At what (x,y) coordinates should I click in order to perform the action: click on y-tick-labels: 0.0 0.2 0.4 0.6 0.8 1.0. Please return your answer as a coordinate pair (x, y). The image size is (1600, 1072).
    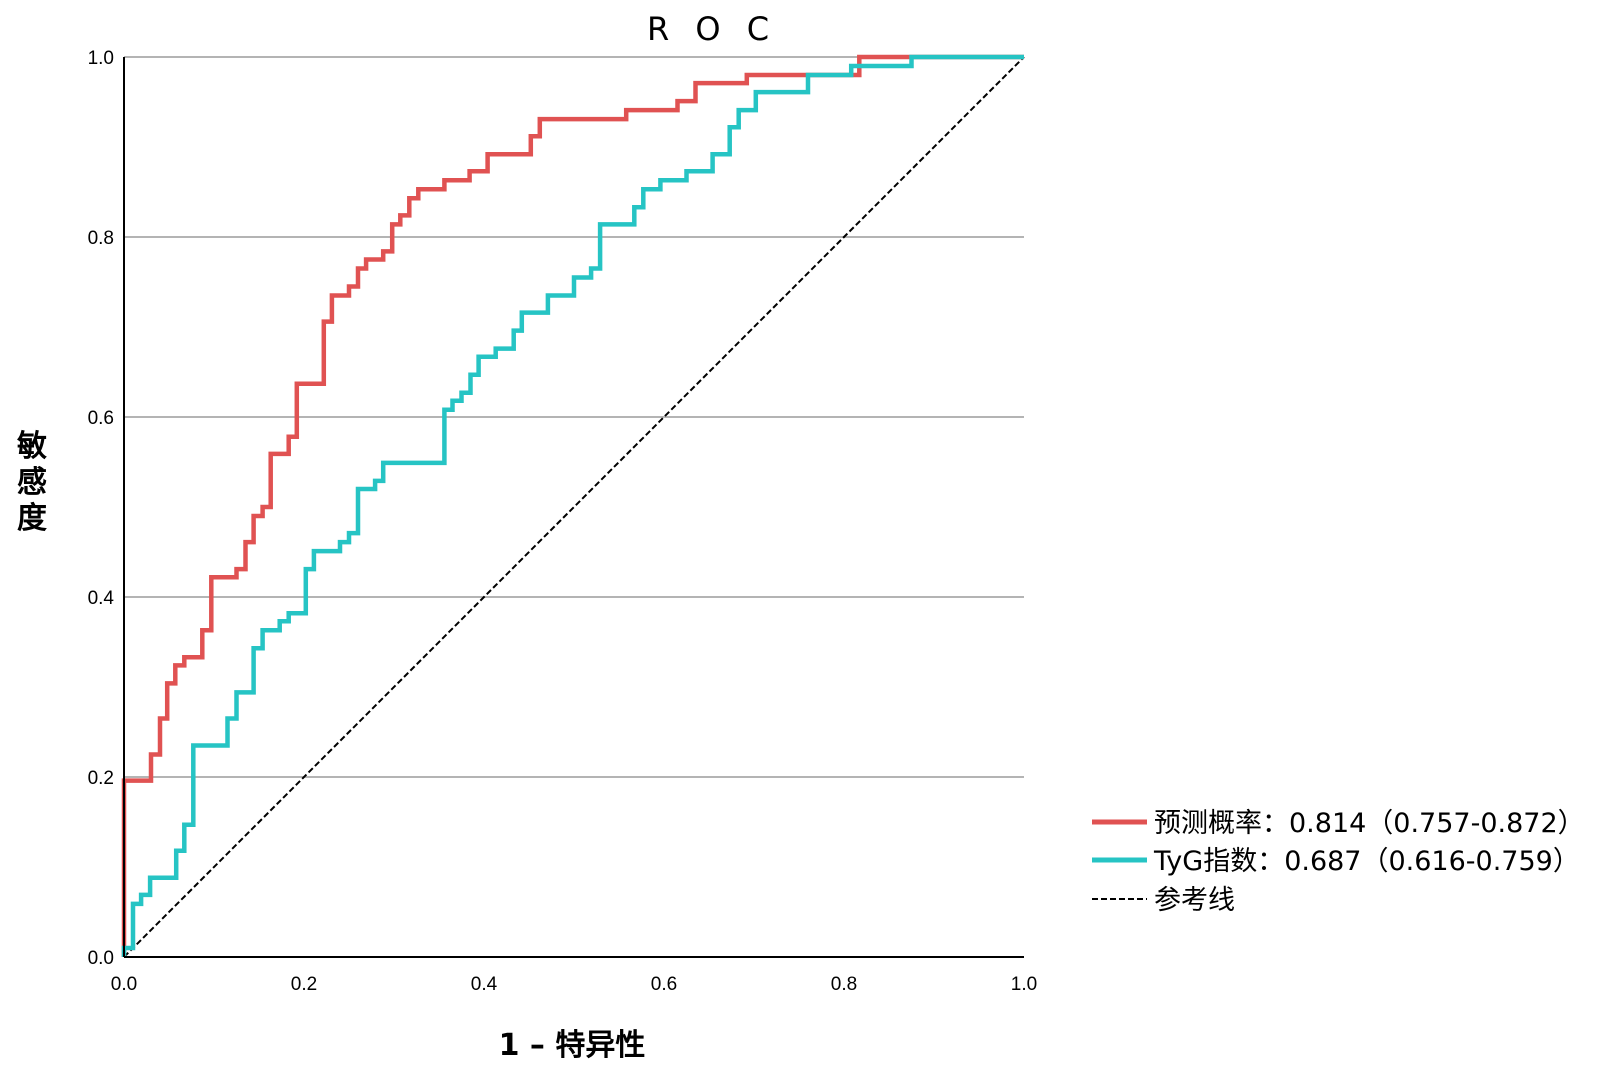
    Looking at the image, I should click on (101, 508).